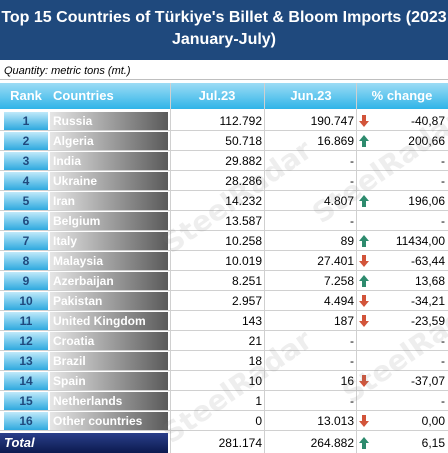 The width and height of the screenshot is (448, 453). Describe the element at coordinates (109, 201) in the screenshot. I see `country-cell: Iran` at that location.